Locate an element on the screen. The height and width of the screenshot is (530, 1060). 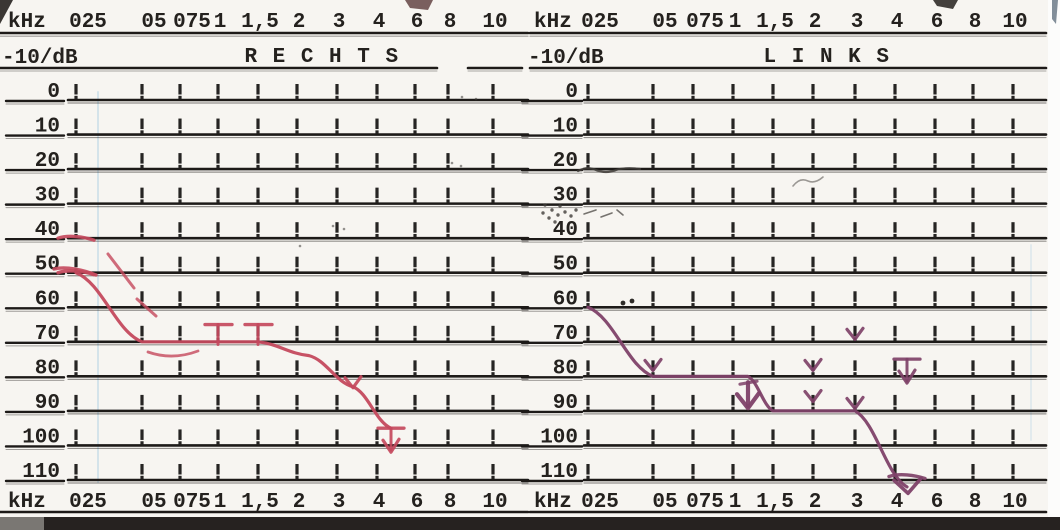
mark-tbar-arrow-links is located at coordinates (907, 371).